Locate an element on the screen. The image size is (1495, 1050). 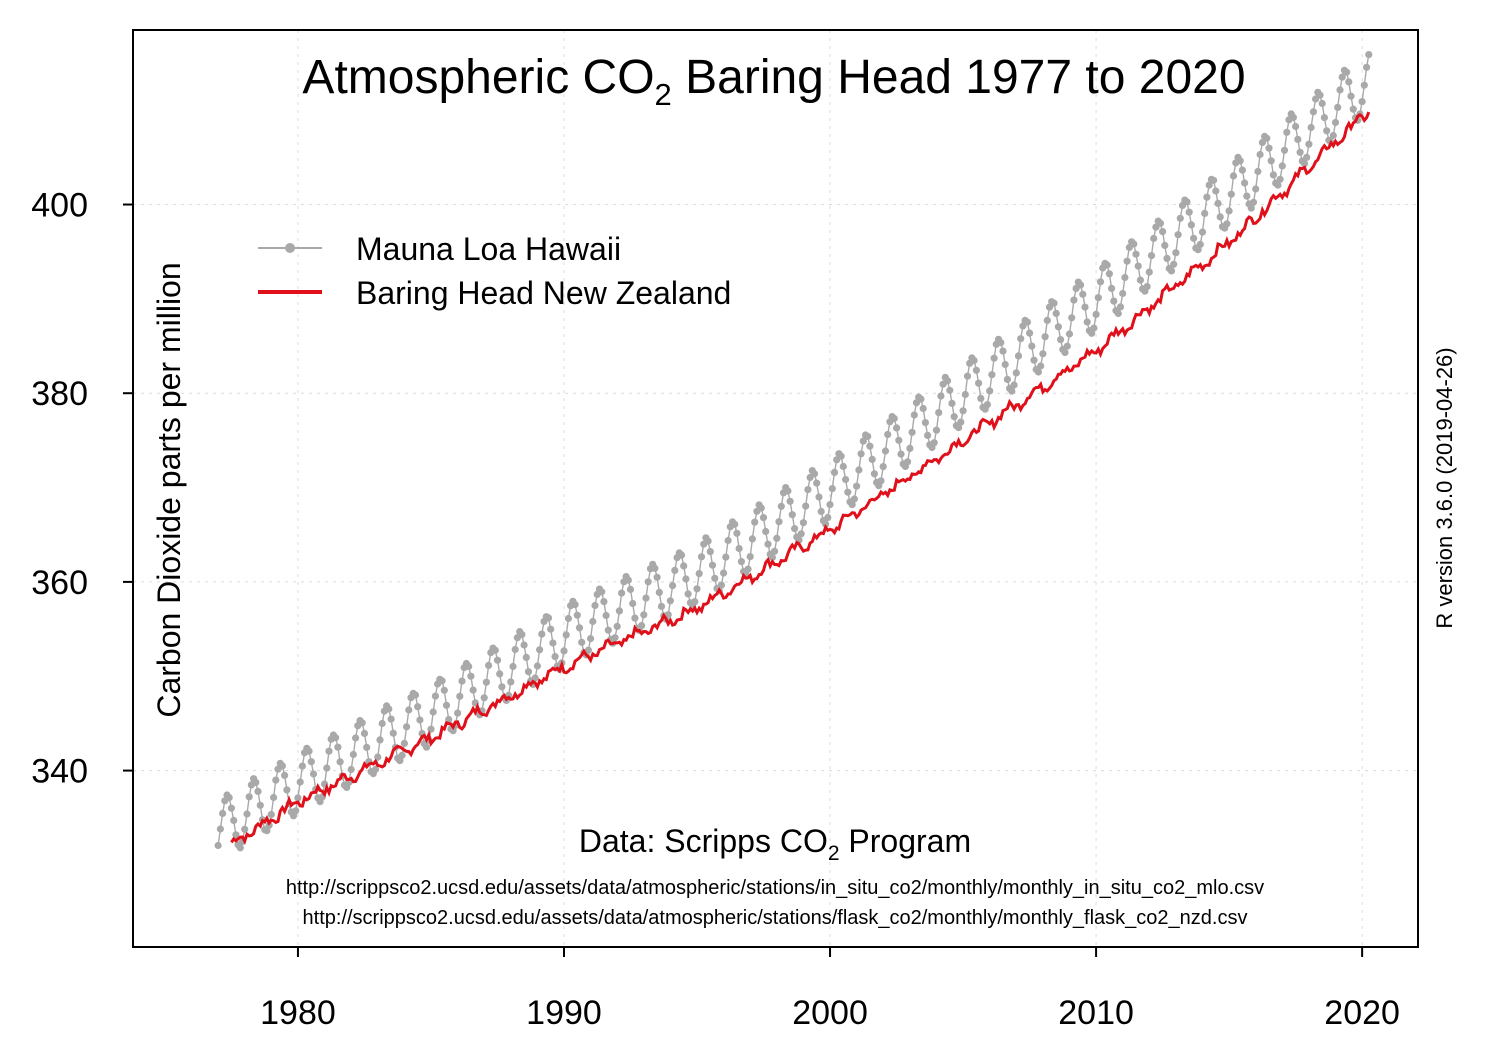
y-tick-label-340: 340 is located at coordinates (59, 772).